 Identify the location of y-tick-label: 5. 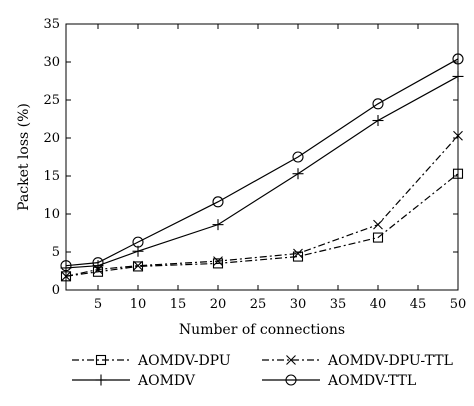
(56, 252).